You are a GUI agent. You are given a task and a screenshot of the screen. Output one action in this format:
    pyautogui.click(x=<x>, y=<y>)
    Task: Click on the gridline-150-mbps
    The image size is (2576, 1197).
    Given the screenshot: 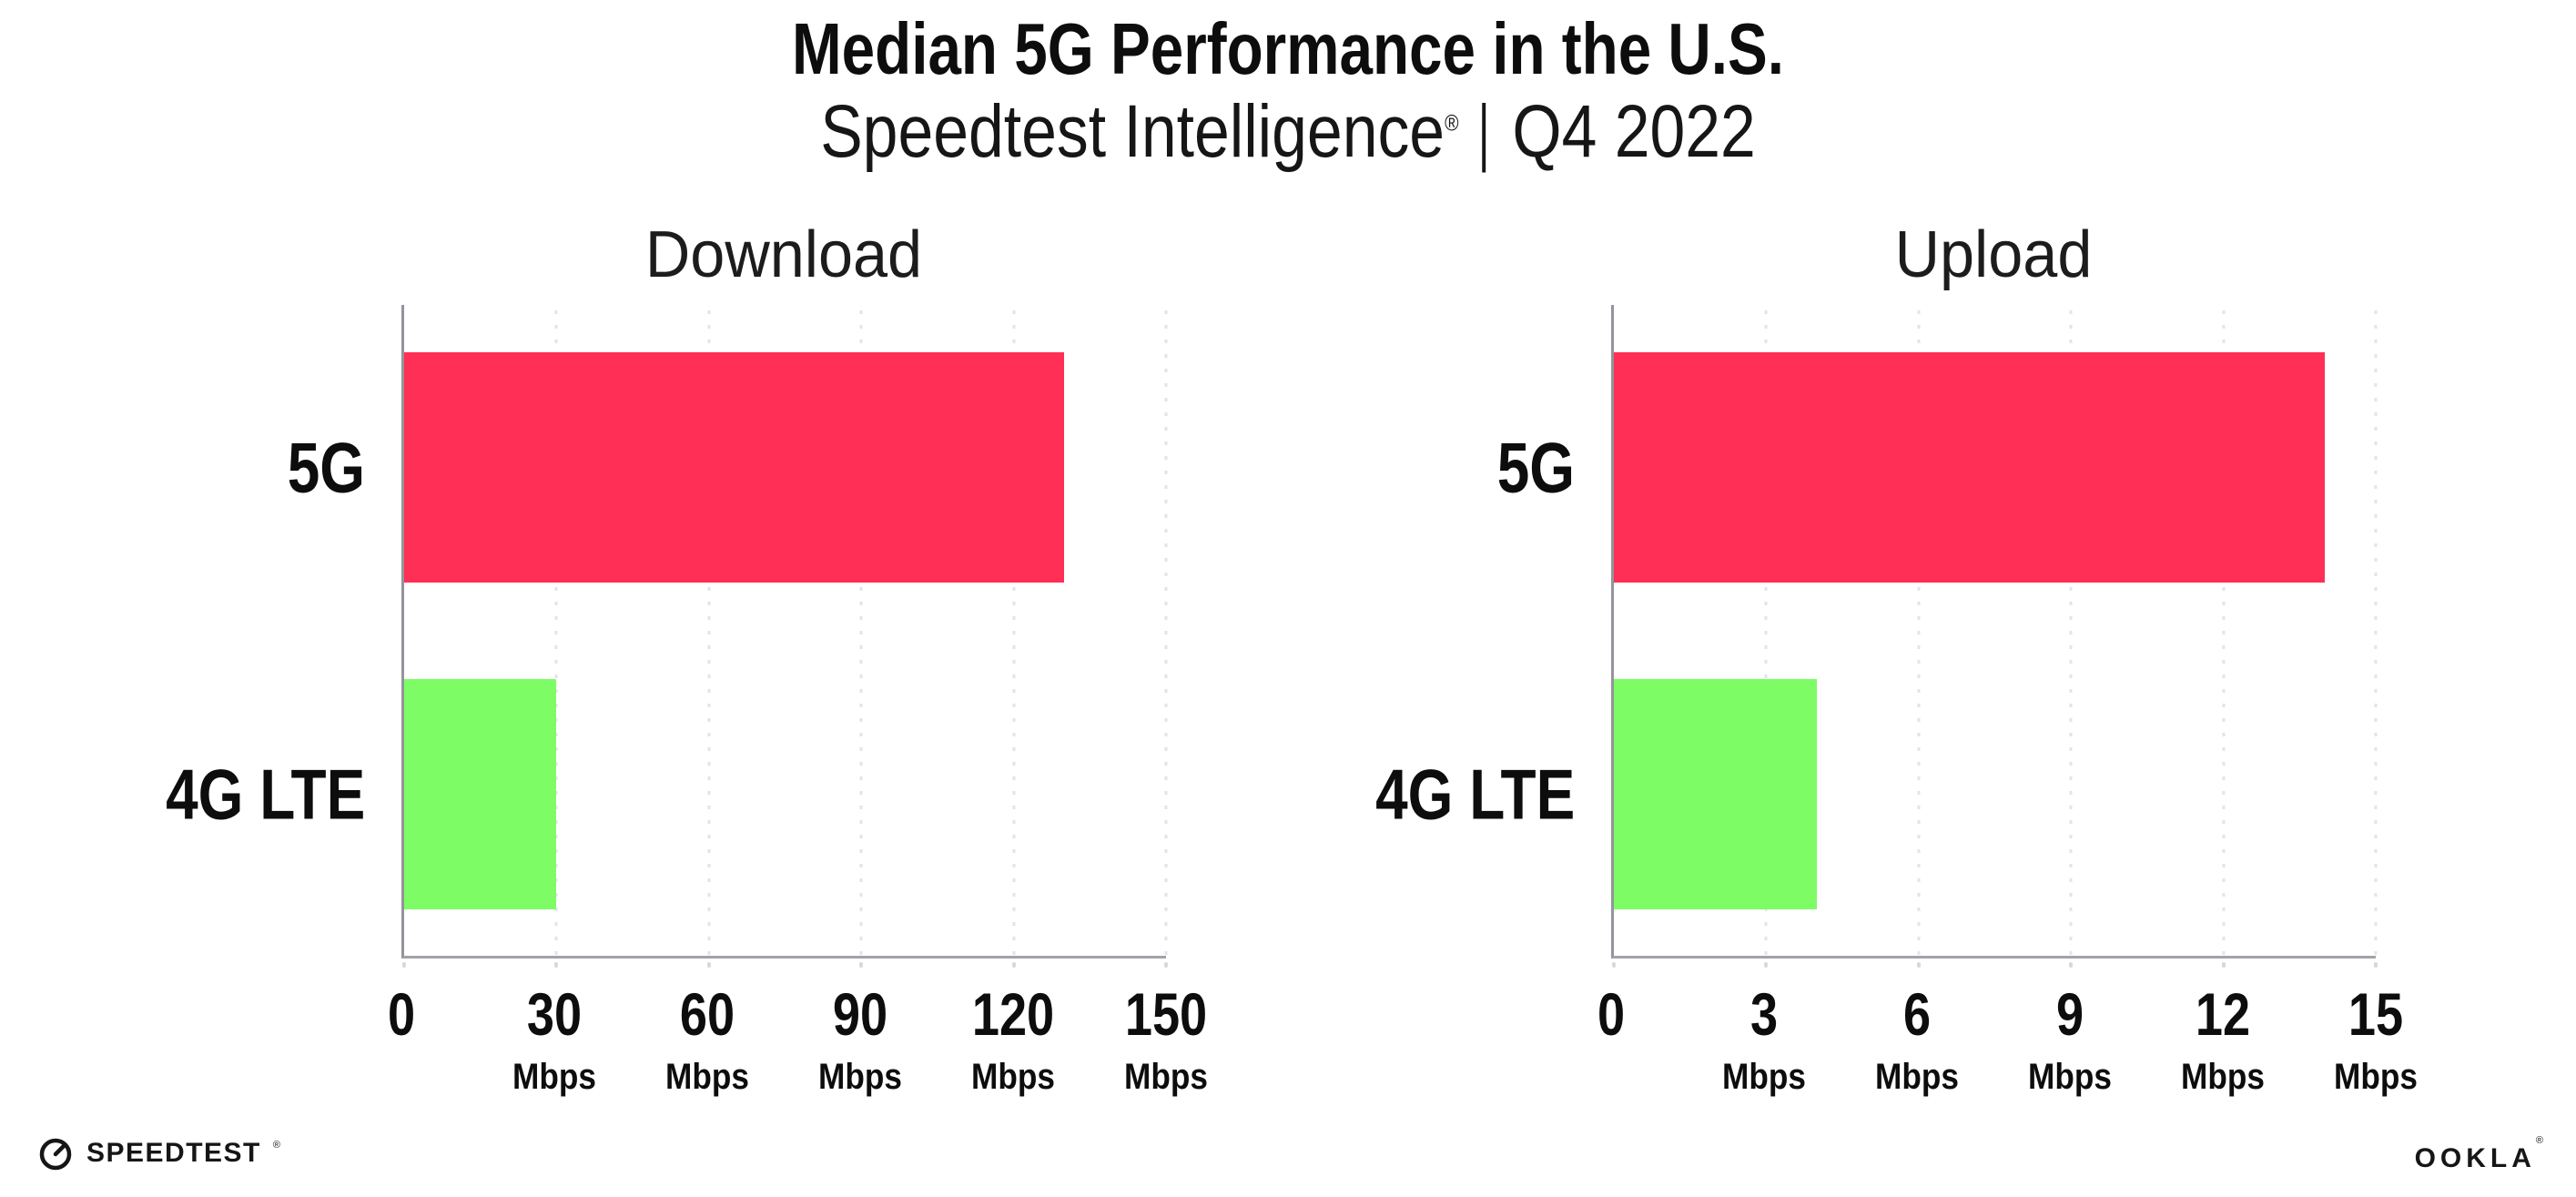 What is the action you would take?
    pyautogui.click(x=1166, y=633)
    